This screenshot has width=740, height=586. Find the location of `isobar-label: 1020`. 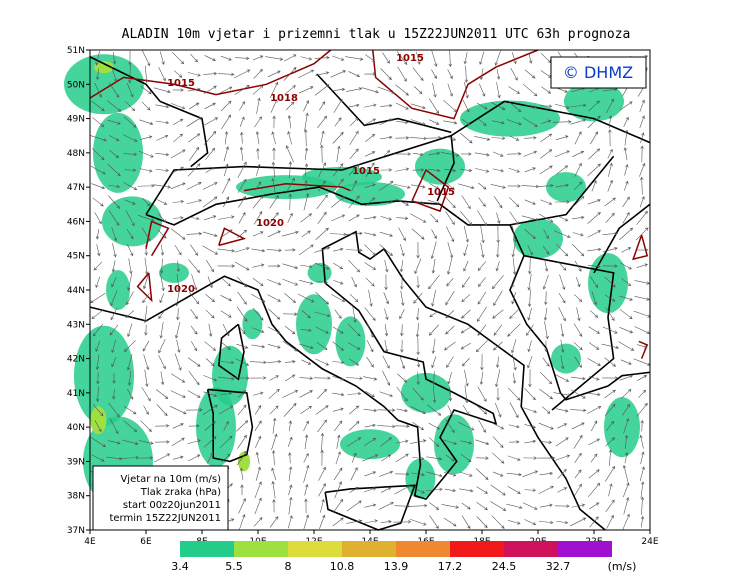

isobar-label: 1020 is located at coordinates (181, 289).